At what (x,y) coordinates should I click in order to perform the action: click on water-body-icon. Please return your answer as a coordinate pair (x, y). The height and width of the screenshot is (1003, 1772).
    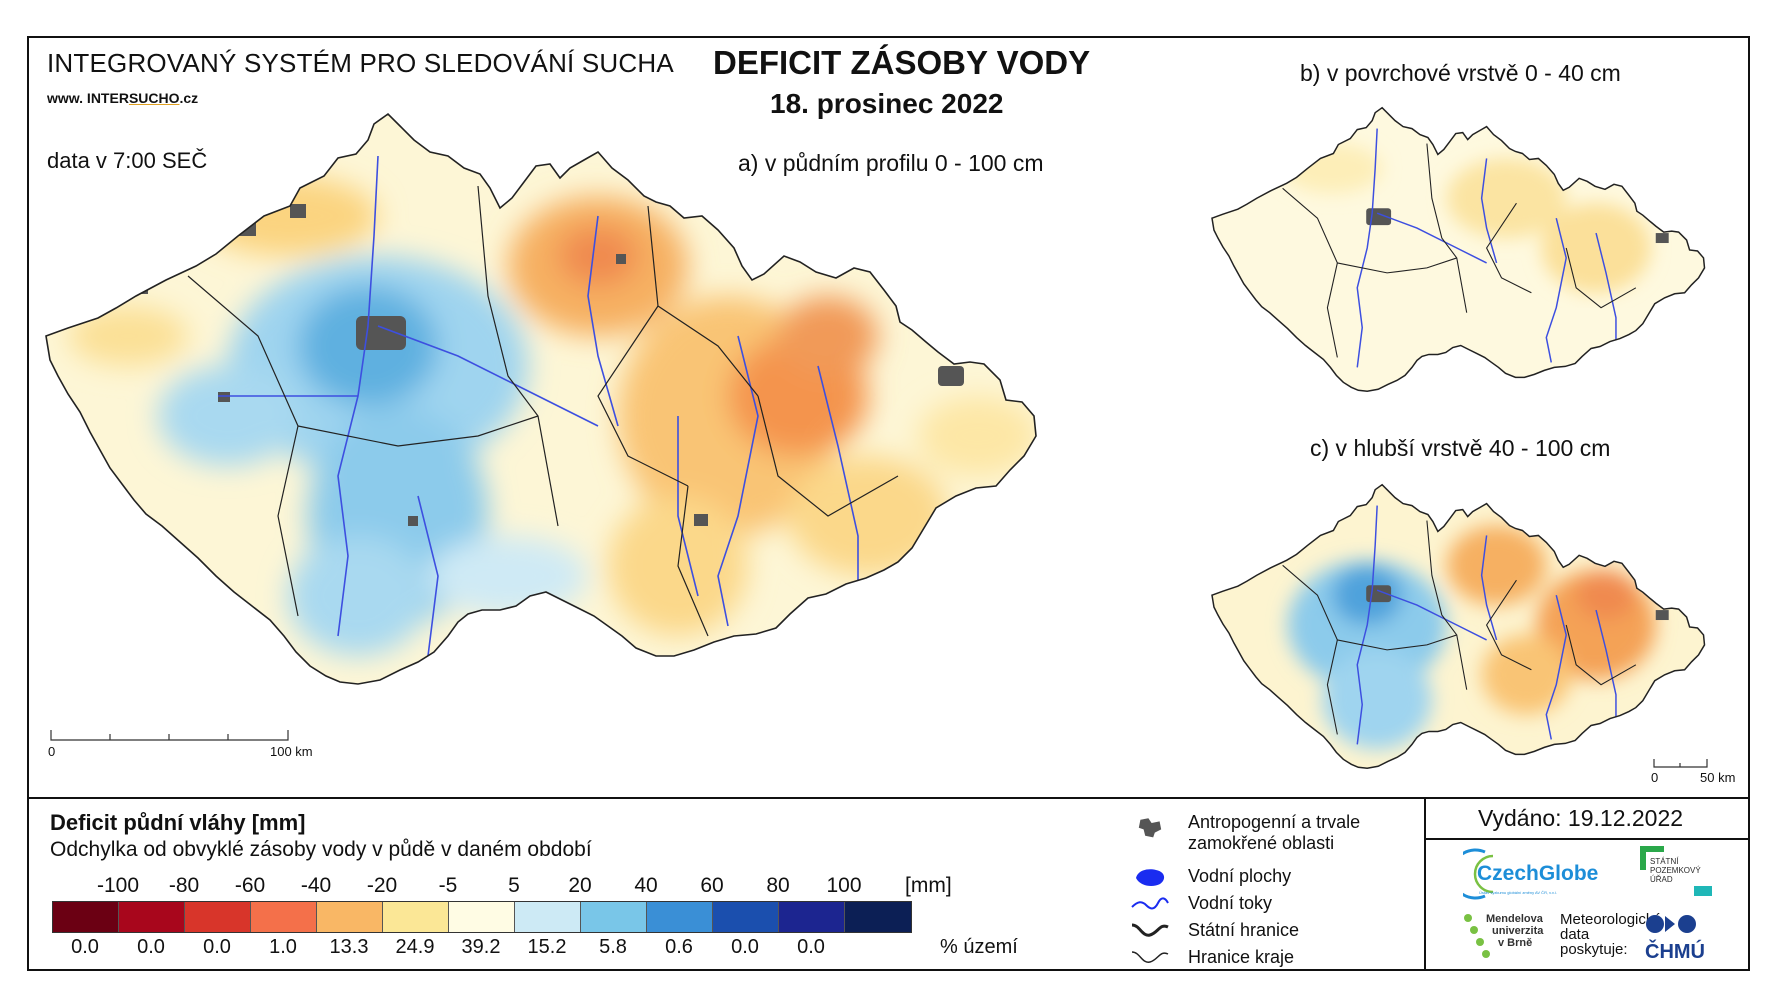
    Looking at the image, I should click on (1150, 877).